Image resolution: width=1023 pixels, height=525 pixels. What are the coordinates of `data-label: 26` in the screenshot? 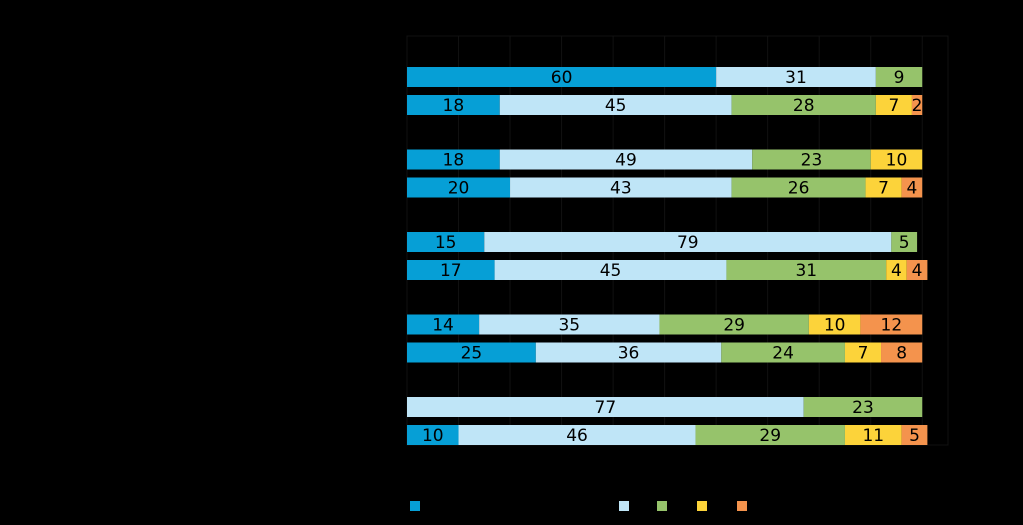 It's located at (799, 189).